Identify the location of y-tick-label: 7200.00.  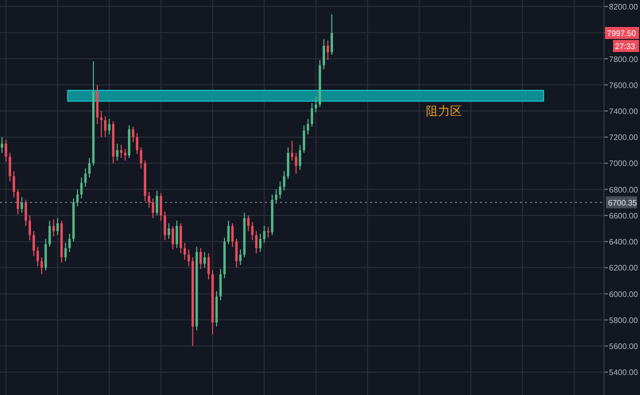
(623, 137).